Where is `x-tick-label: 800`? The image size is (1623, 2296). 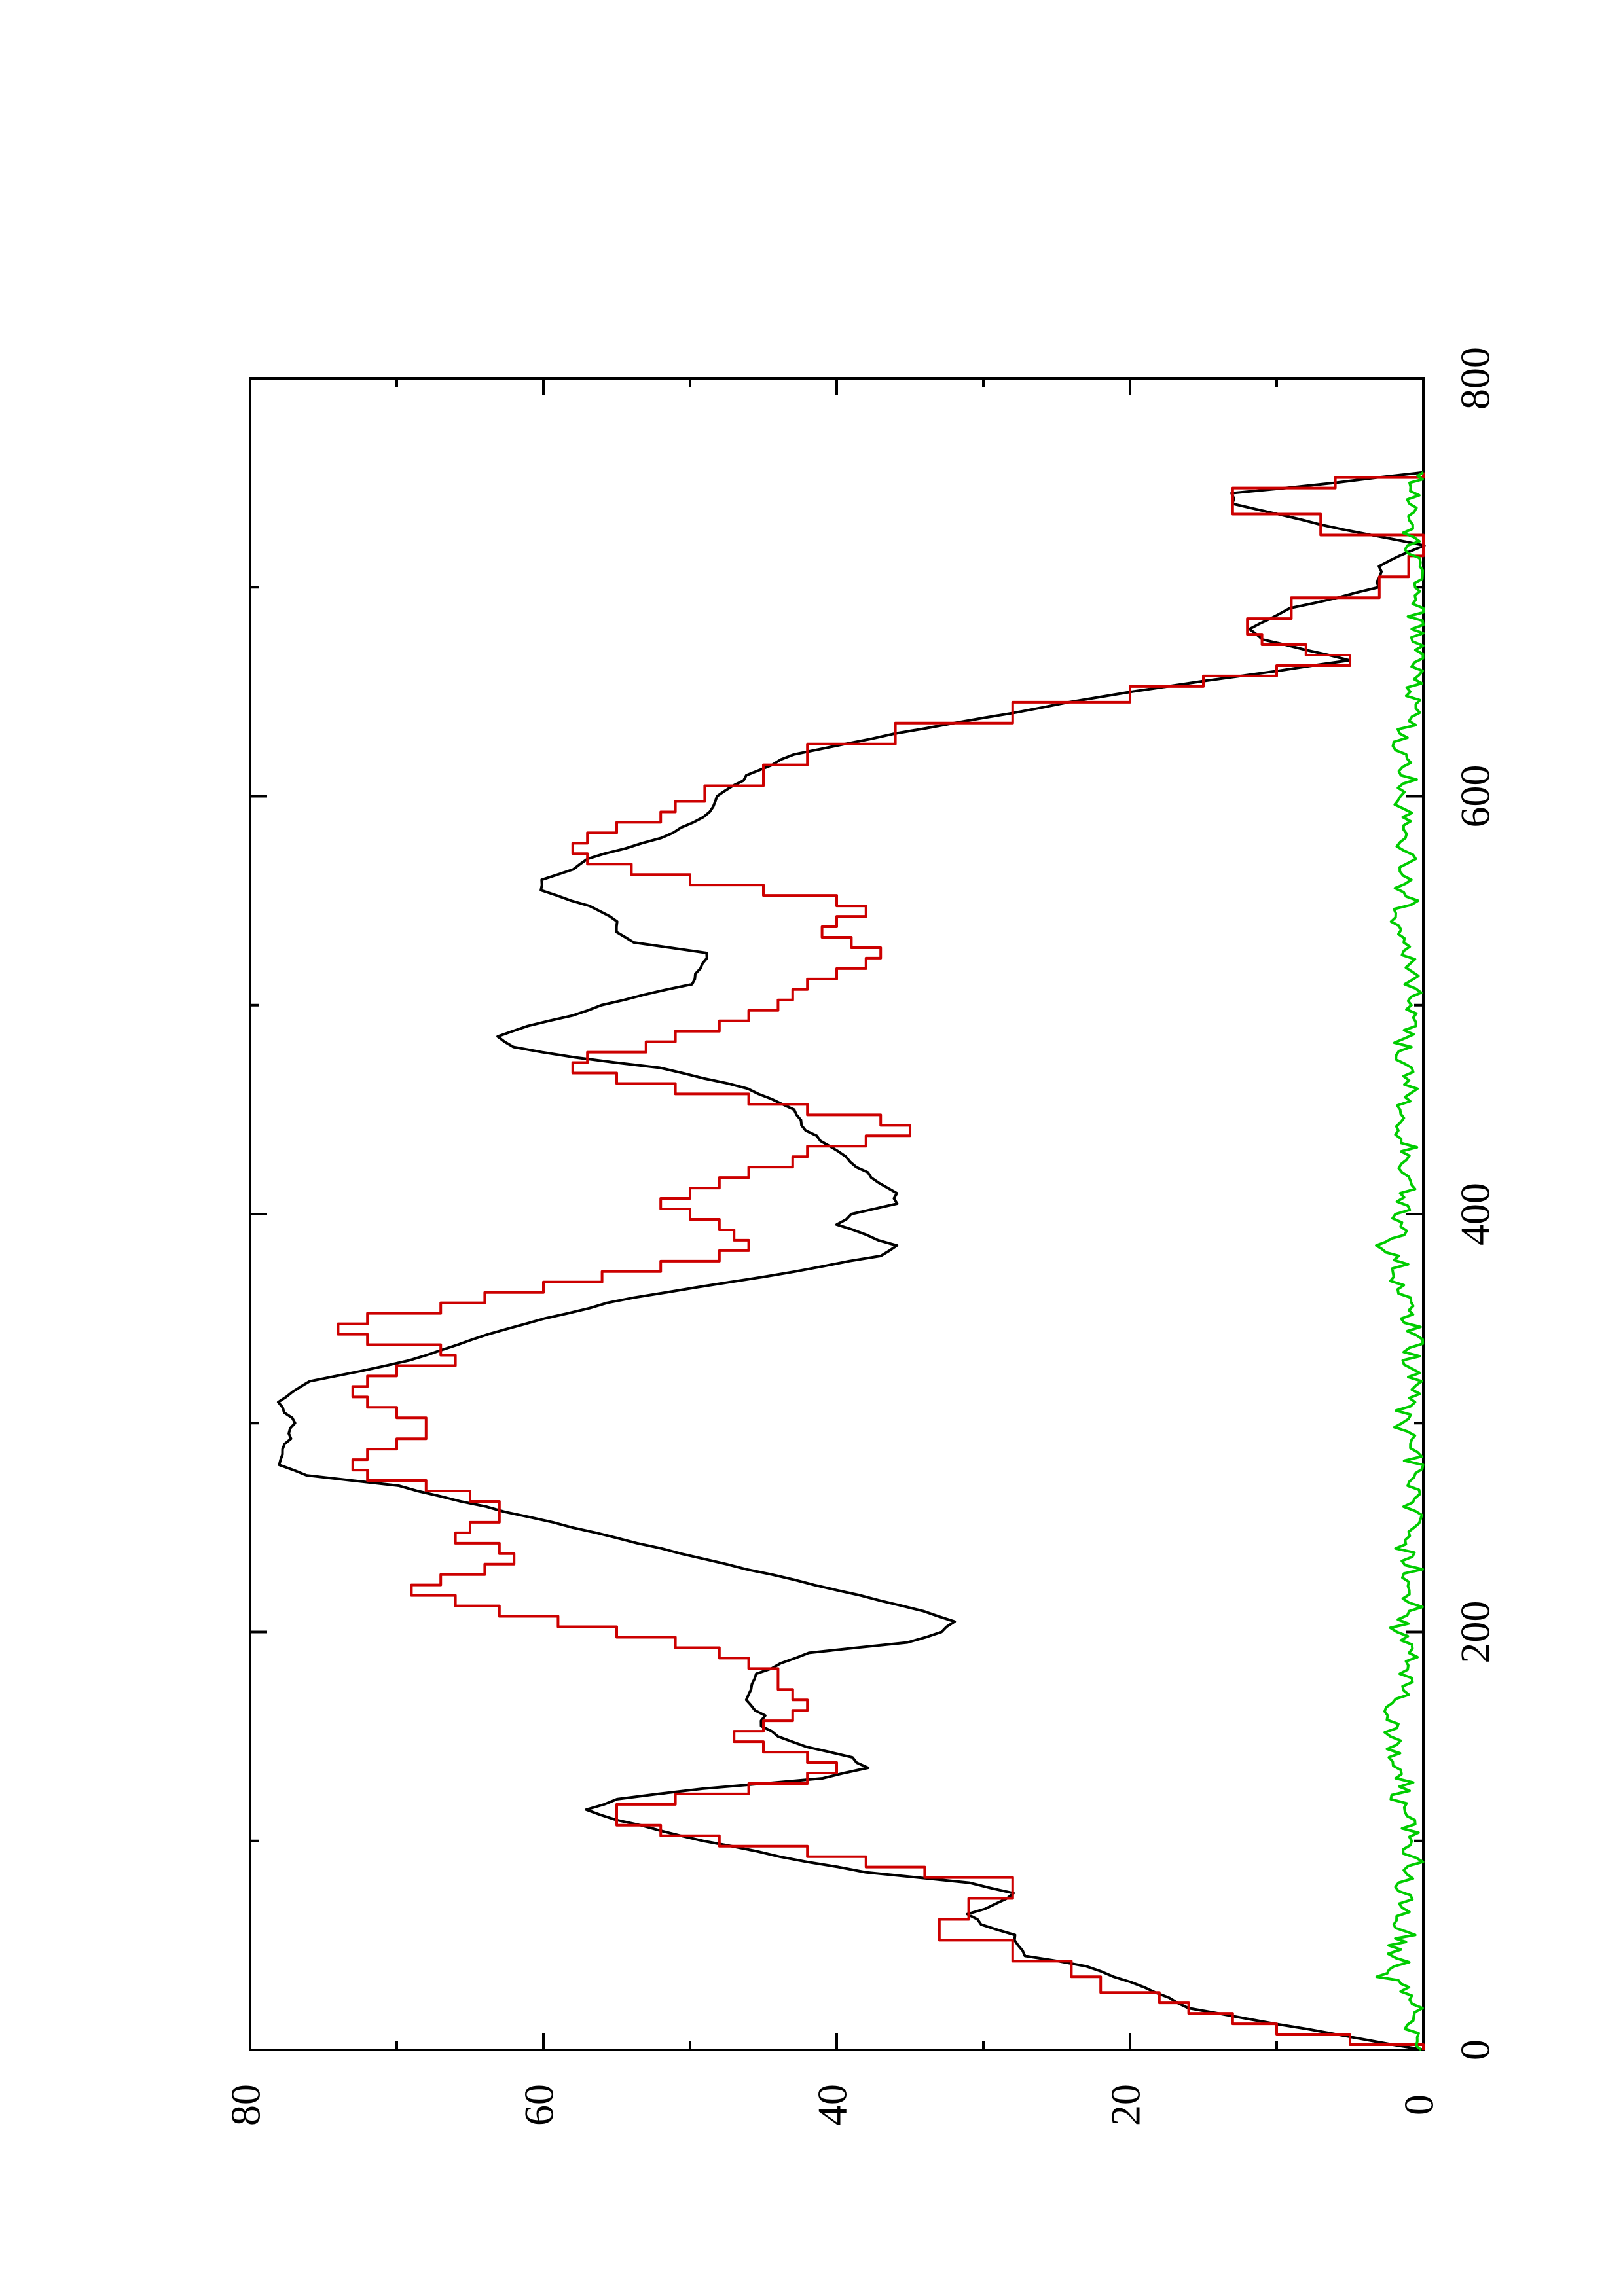 x-tick-label: 800 is located at coordinates (1475, 378).